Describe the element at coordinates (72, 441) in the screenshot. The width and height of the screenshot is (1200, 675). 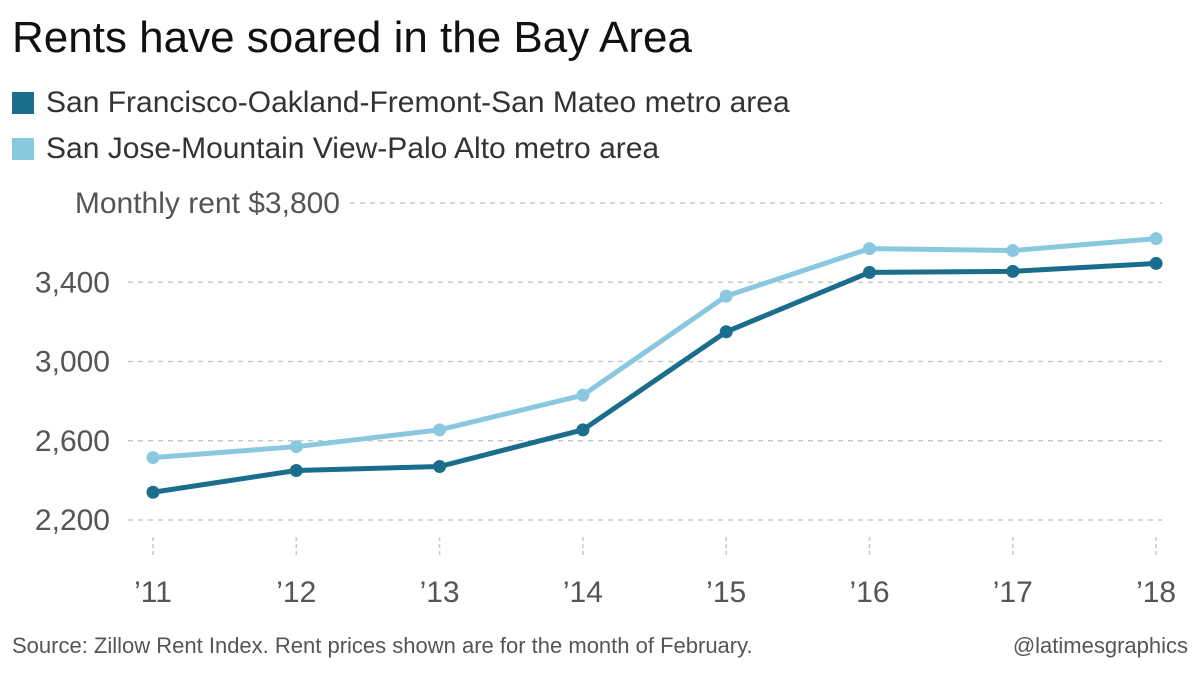
I see `y-tick-label: 2,600` at that location.